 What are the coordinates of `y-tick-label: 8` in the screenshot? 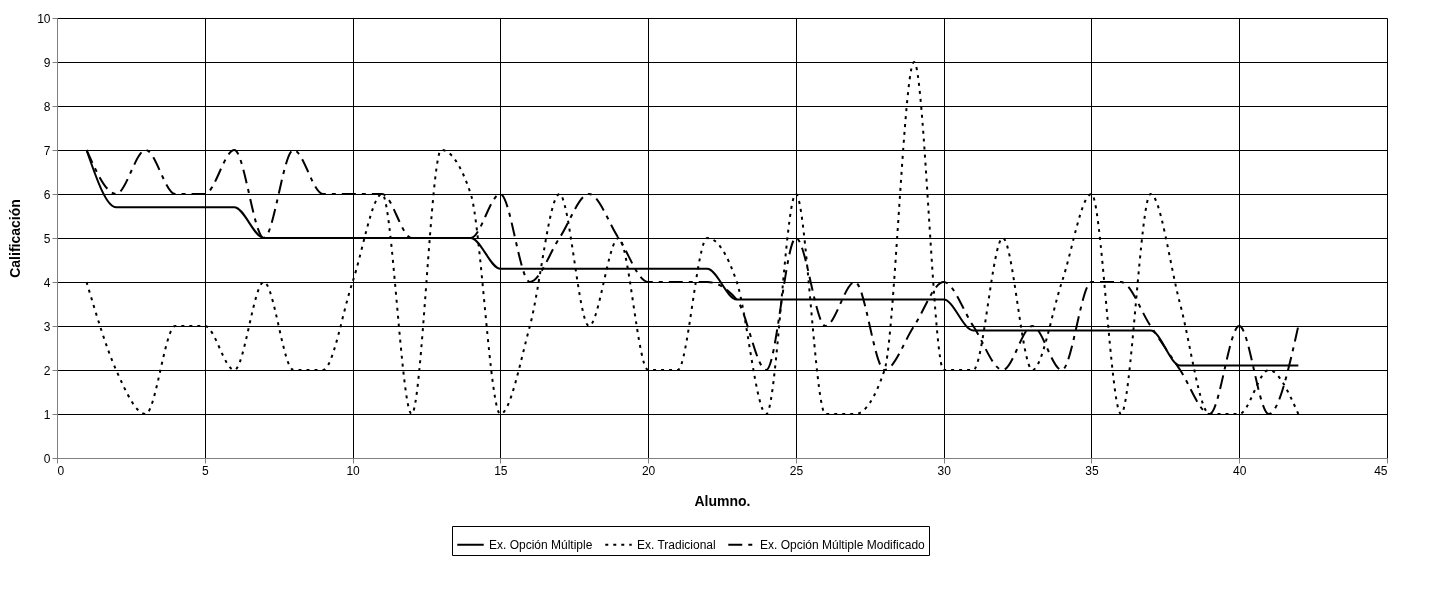 It's located at (47, 106).